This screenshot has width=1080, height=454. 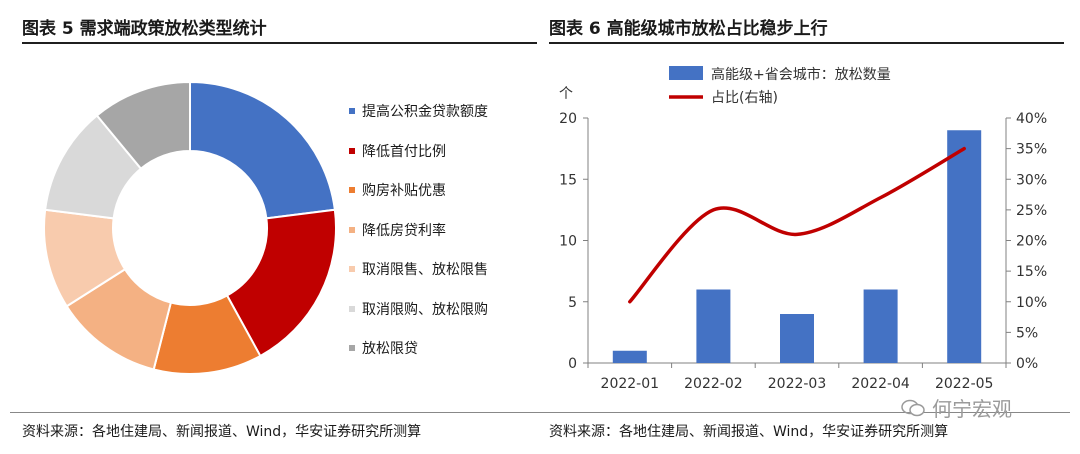 What do you see at coordinates (913, 407) in the screenshot?
I see `wechat-icon` at bounding box center [913, 407].